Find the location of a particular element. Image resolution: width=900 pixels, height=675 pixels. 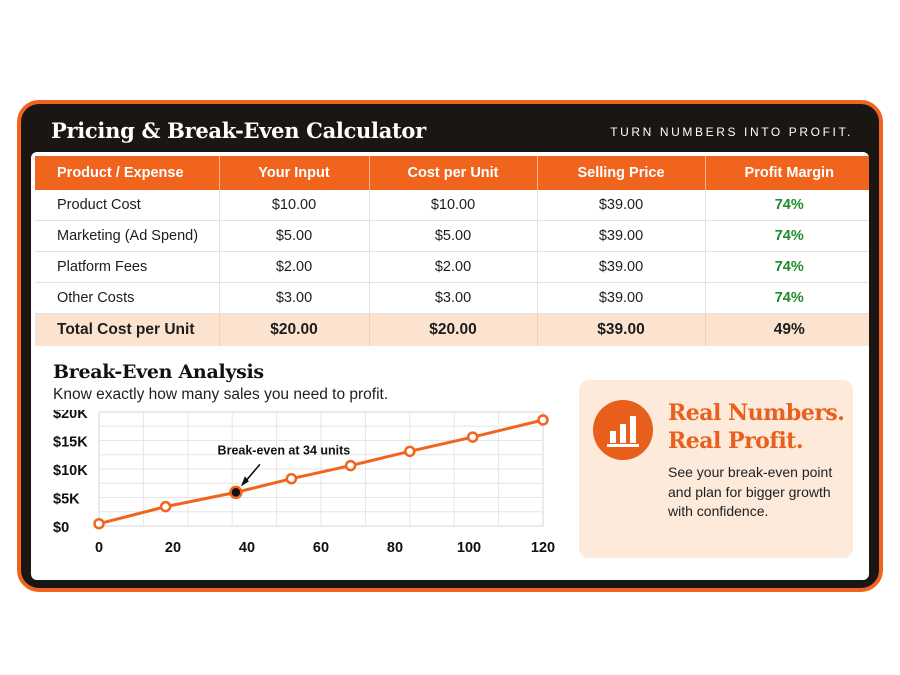

y-tick-label: $15K is located at coordinates (70, 443).